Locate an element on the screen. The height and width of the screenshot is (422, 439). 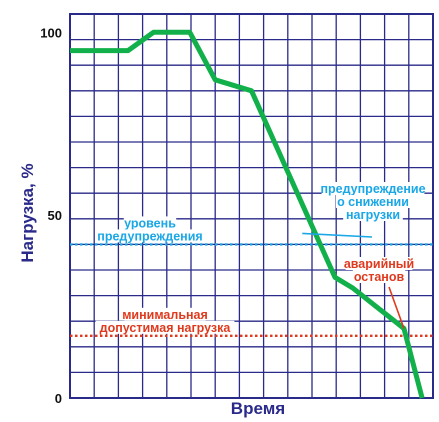
annotation-label: предупреждение is located at coordinates (372, 189).